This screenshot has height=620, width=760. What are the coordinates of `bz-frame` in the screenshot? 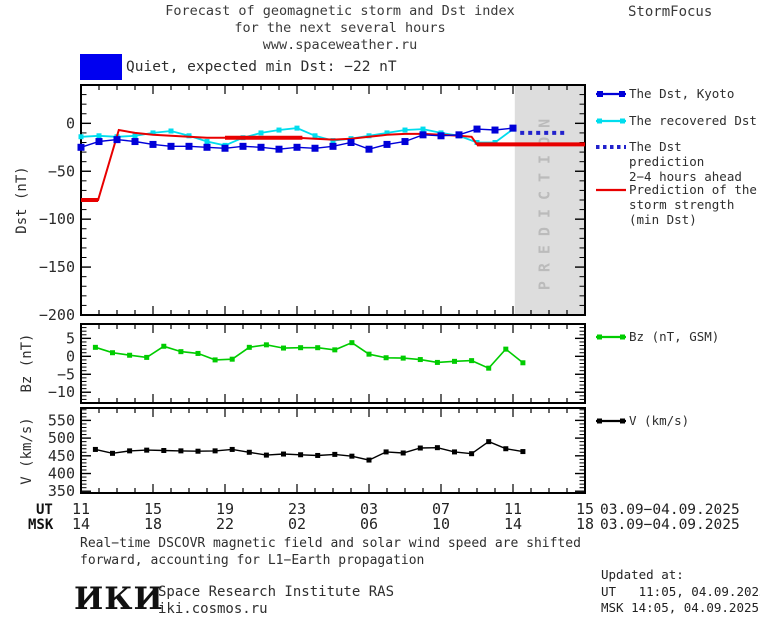 It's located at (333, 363).